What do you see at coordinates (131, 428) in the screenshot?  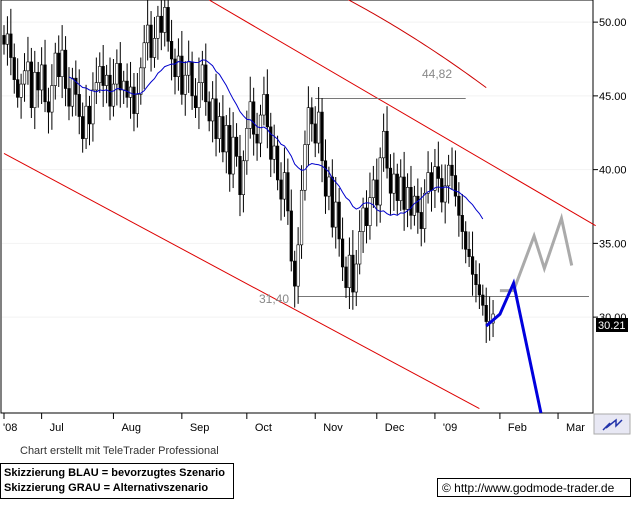 I see `x-tick-label: Aug` at bounding box center [131, 428].